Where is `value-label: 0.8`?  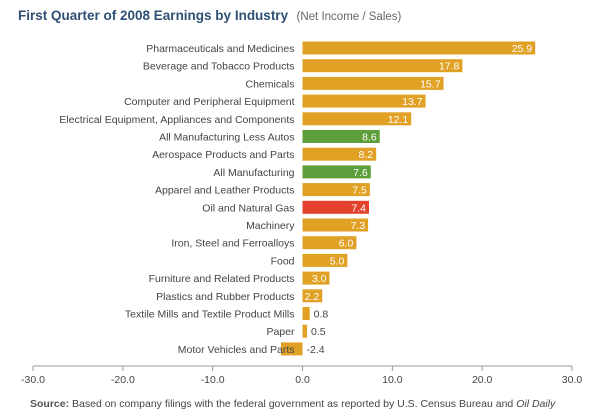
value-label: 0.8 is located at coordinates (321, 315).